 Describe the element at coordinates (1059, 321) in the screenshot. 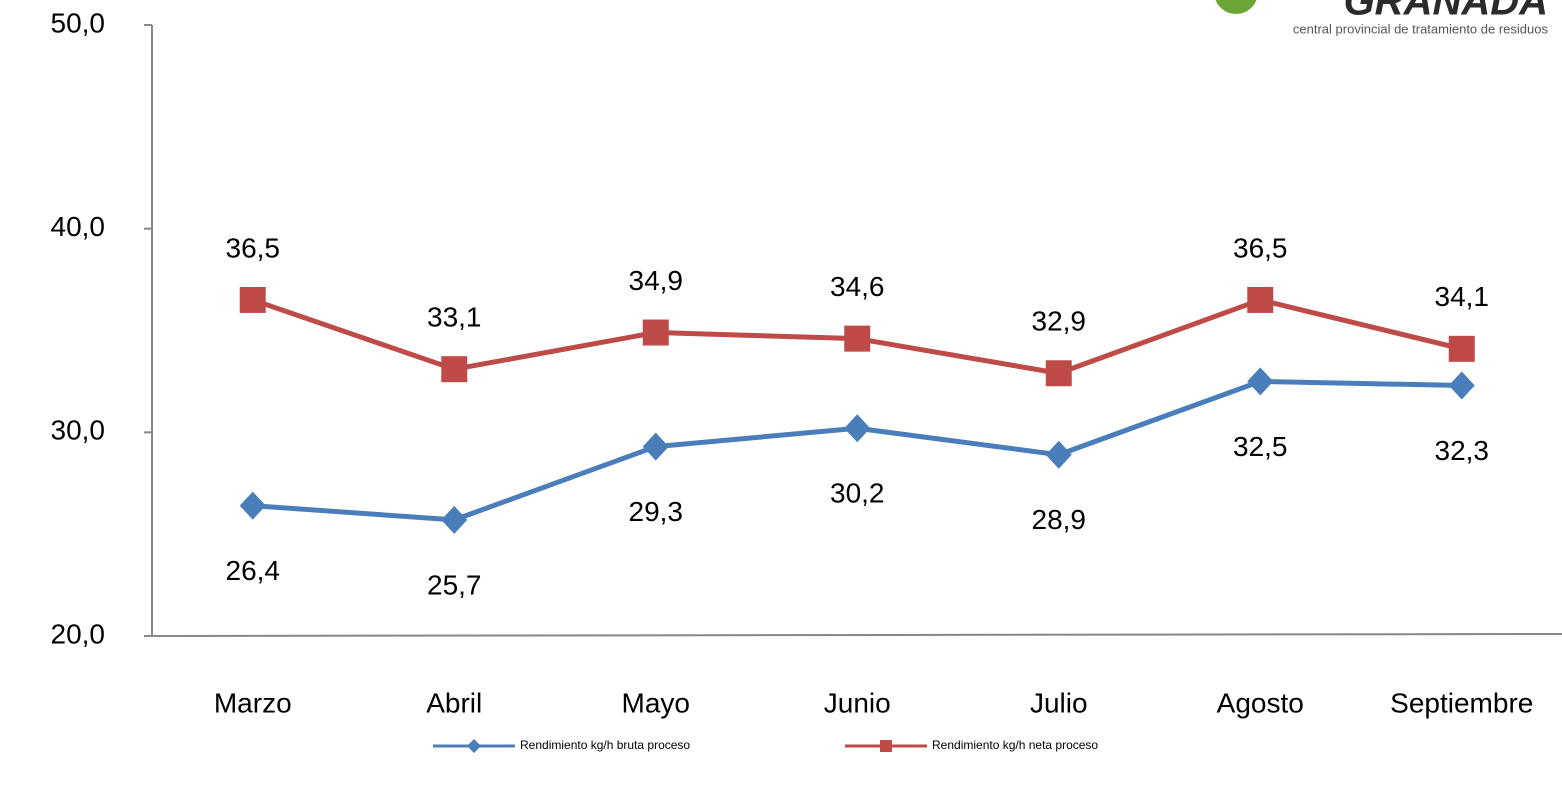

I see `data-label: 32,9` at that location.